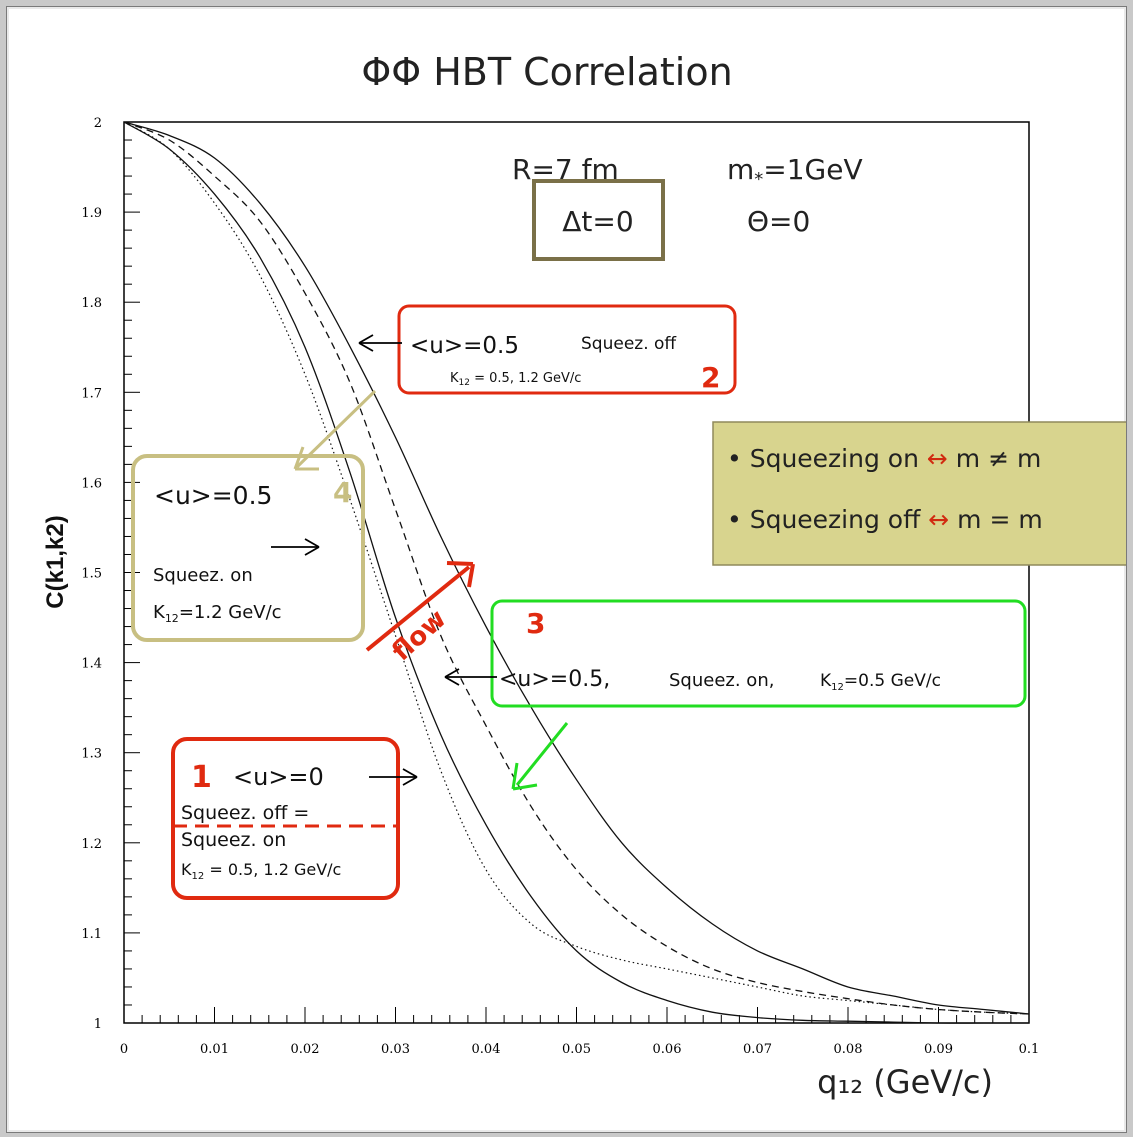 The width and height of the screenshot is (1133, 1137). What do you see at coordinates (203, 575) in the screenshot?
I see `box4-squeez-label: Squeez. on` at bounding box center [203, 575].